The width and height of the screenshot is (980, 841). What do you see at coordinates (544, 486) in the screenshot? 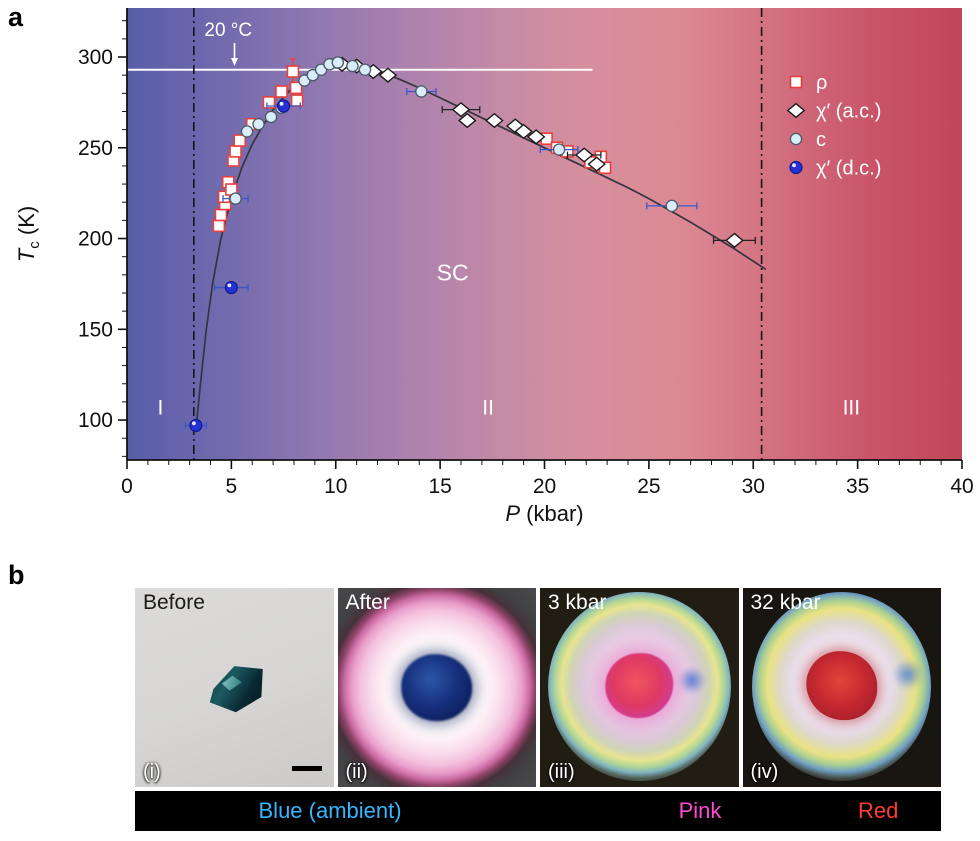
I see `svg-text: 20` at bounding box center [544, 486].